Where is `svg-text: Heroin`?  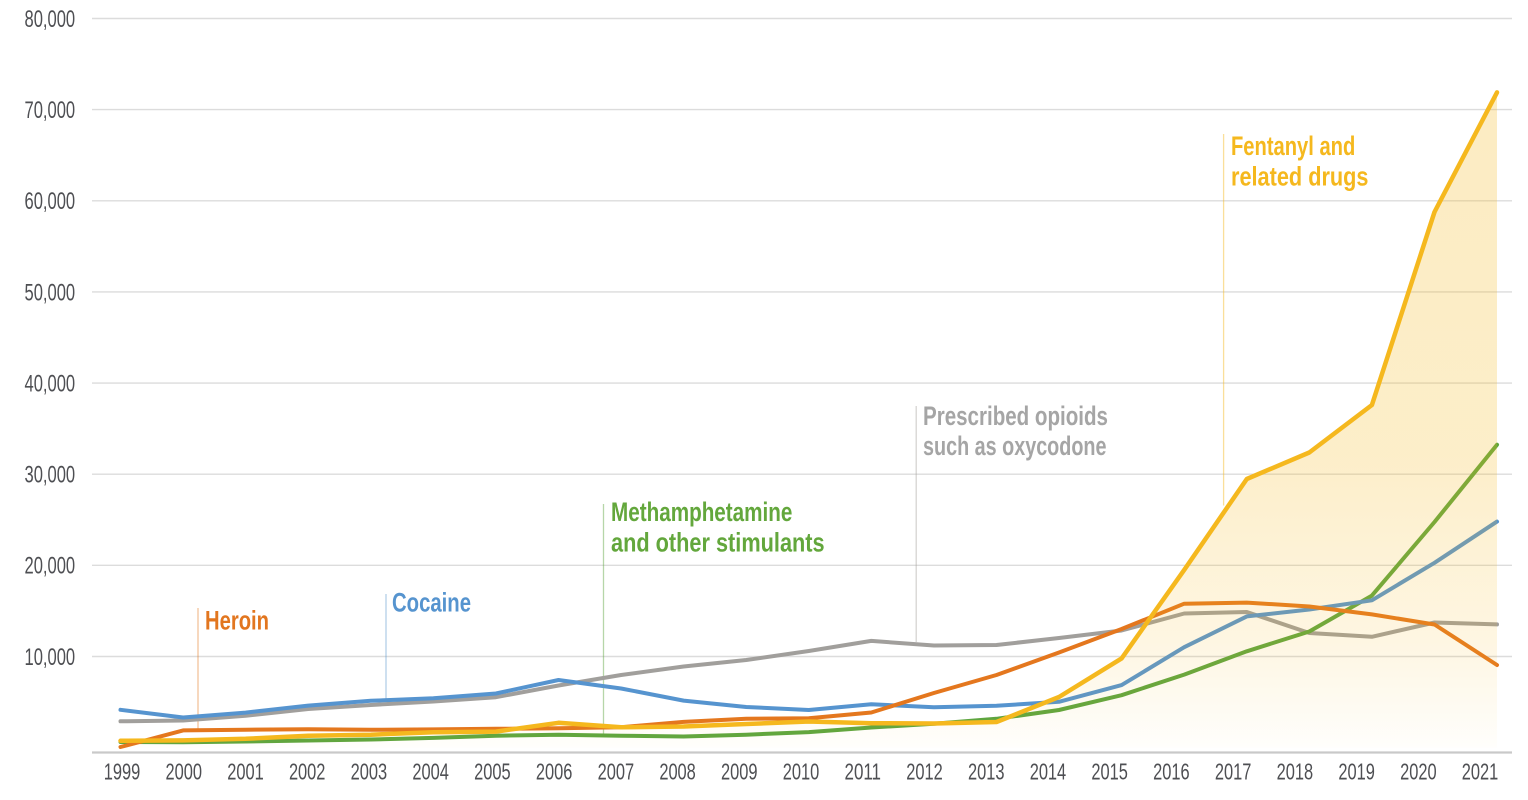 svg-text: Heroin is located at coordinates (237, 621).